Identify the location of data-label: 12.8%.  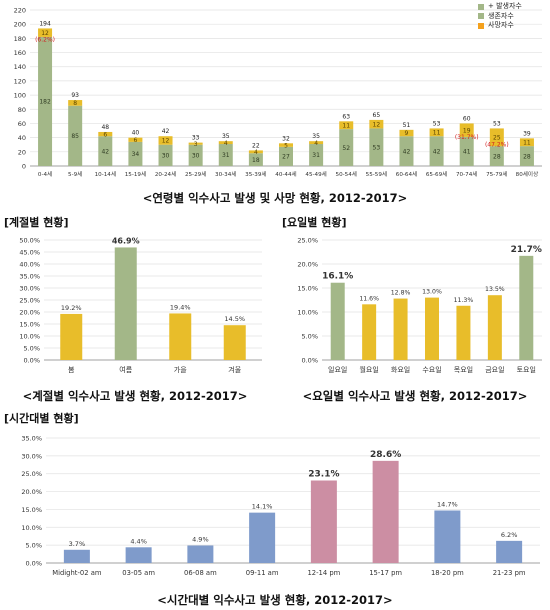
(401, 293).